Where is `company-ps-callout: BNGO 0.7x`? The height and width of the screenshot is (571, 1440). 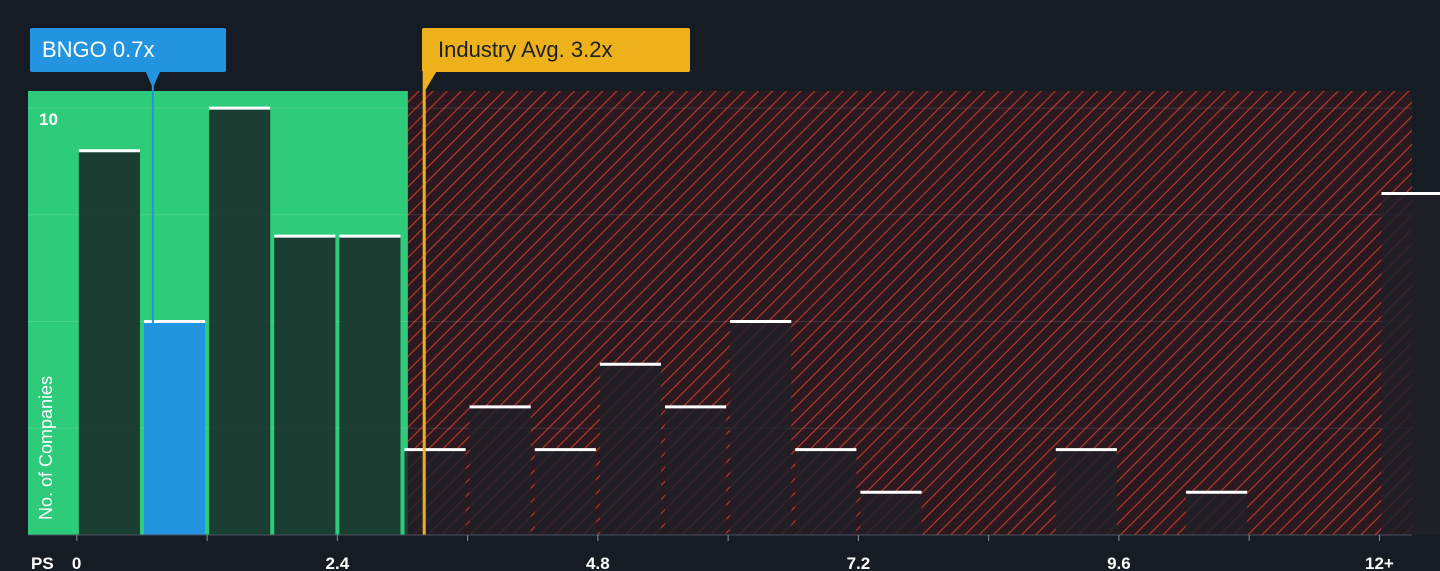
company-ps-callout: BNGO 0.7x is located at coordinates (128, 50).